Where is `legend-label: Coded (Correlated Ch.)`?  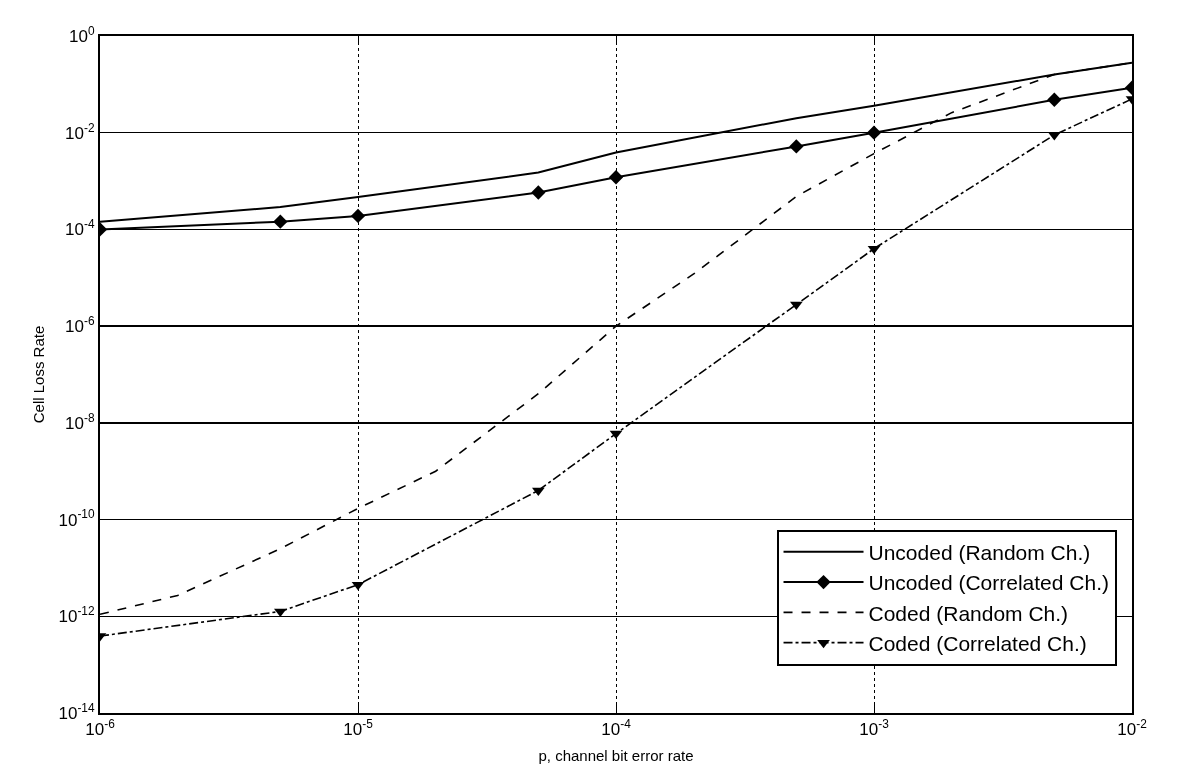
legend-label: Coded (Correlated Ch.) is located at coordinates (977, 643).